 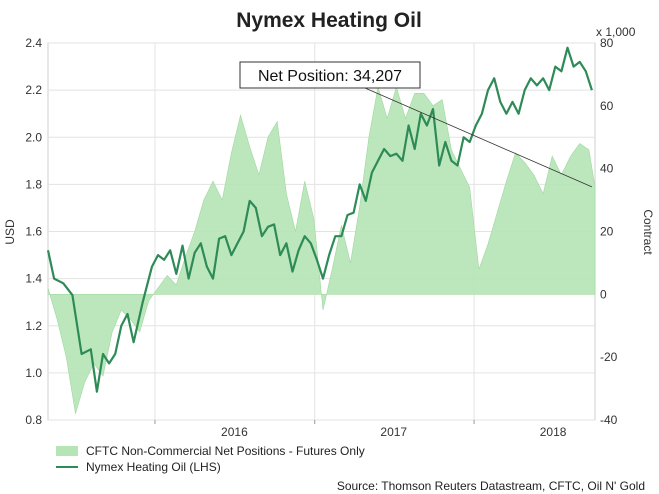 I want to click on left-tick-label: 1.6, so click(x=33, y=232).